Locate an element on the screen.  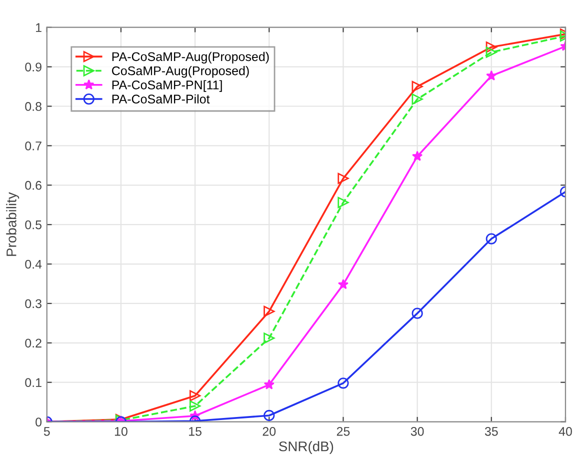
x-axis-title: SNR(dB) is located at coordinates (306, 447).